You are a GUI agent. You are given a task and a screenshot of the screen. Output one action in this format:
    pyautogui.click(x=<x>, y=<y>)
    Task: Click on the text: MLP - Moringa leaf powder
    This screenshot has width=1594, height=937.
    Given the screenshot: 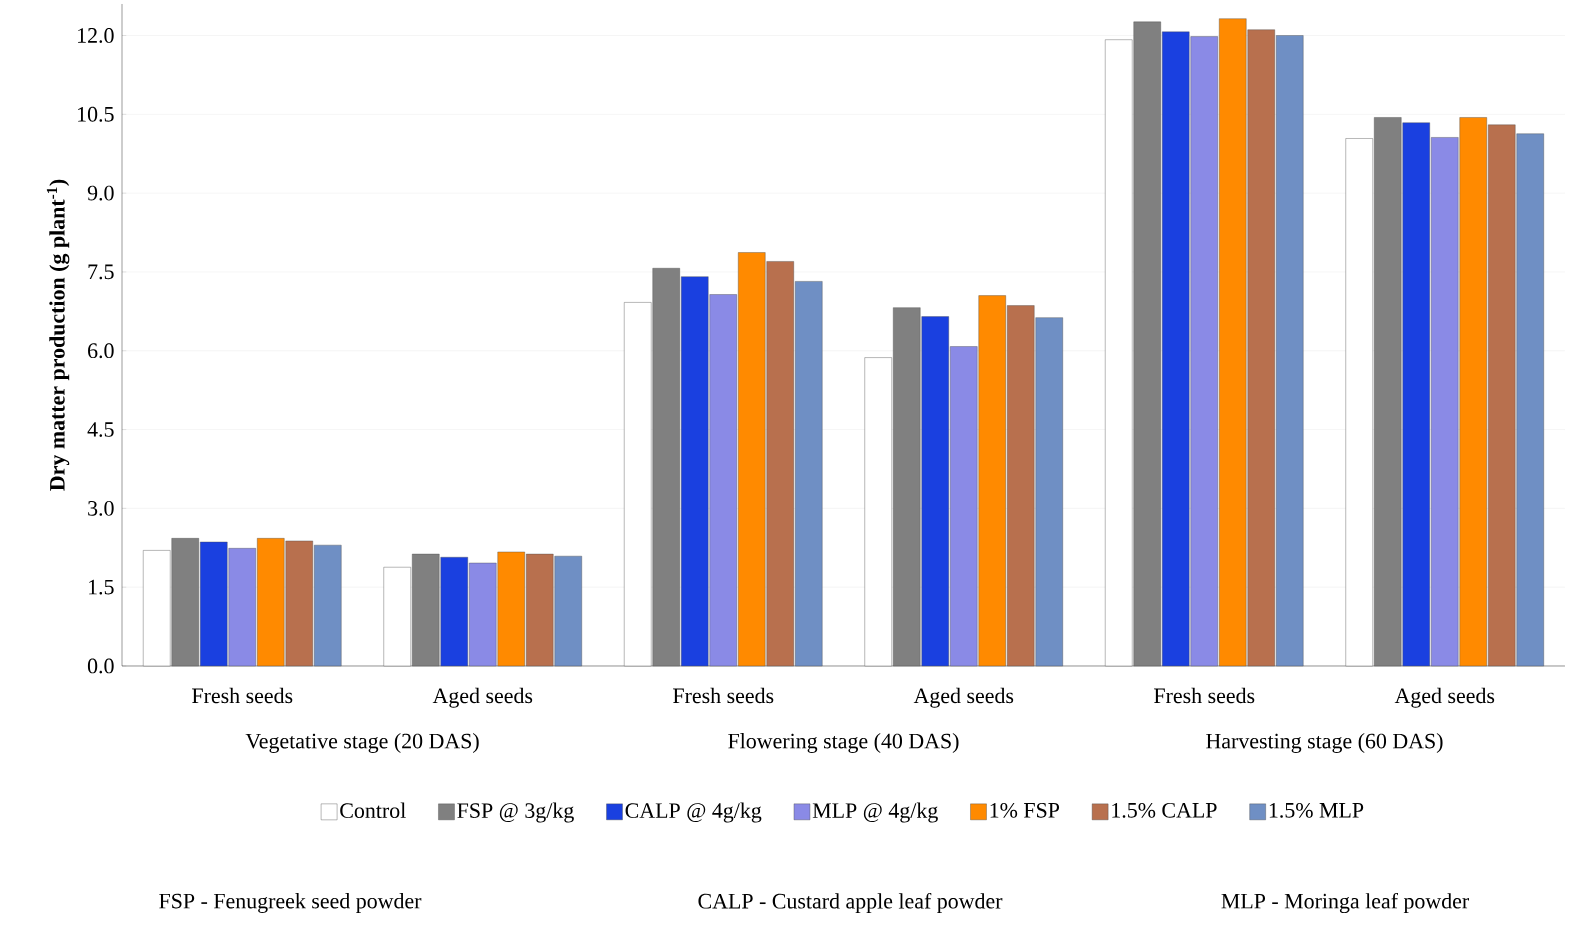 What is the action you would take?
    pyautogui.click(x=1345, y=903)
    